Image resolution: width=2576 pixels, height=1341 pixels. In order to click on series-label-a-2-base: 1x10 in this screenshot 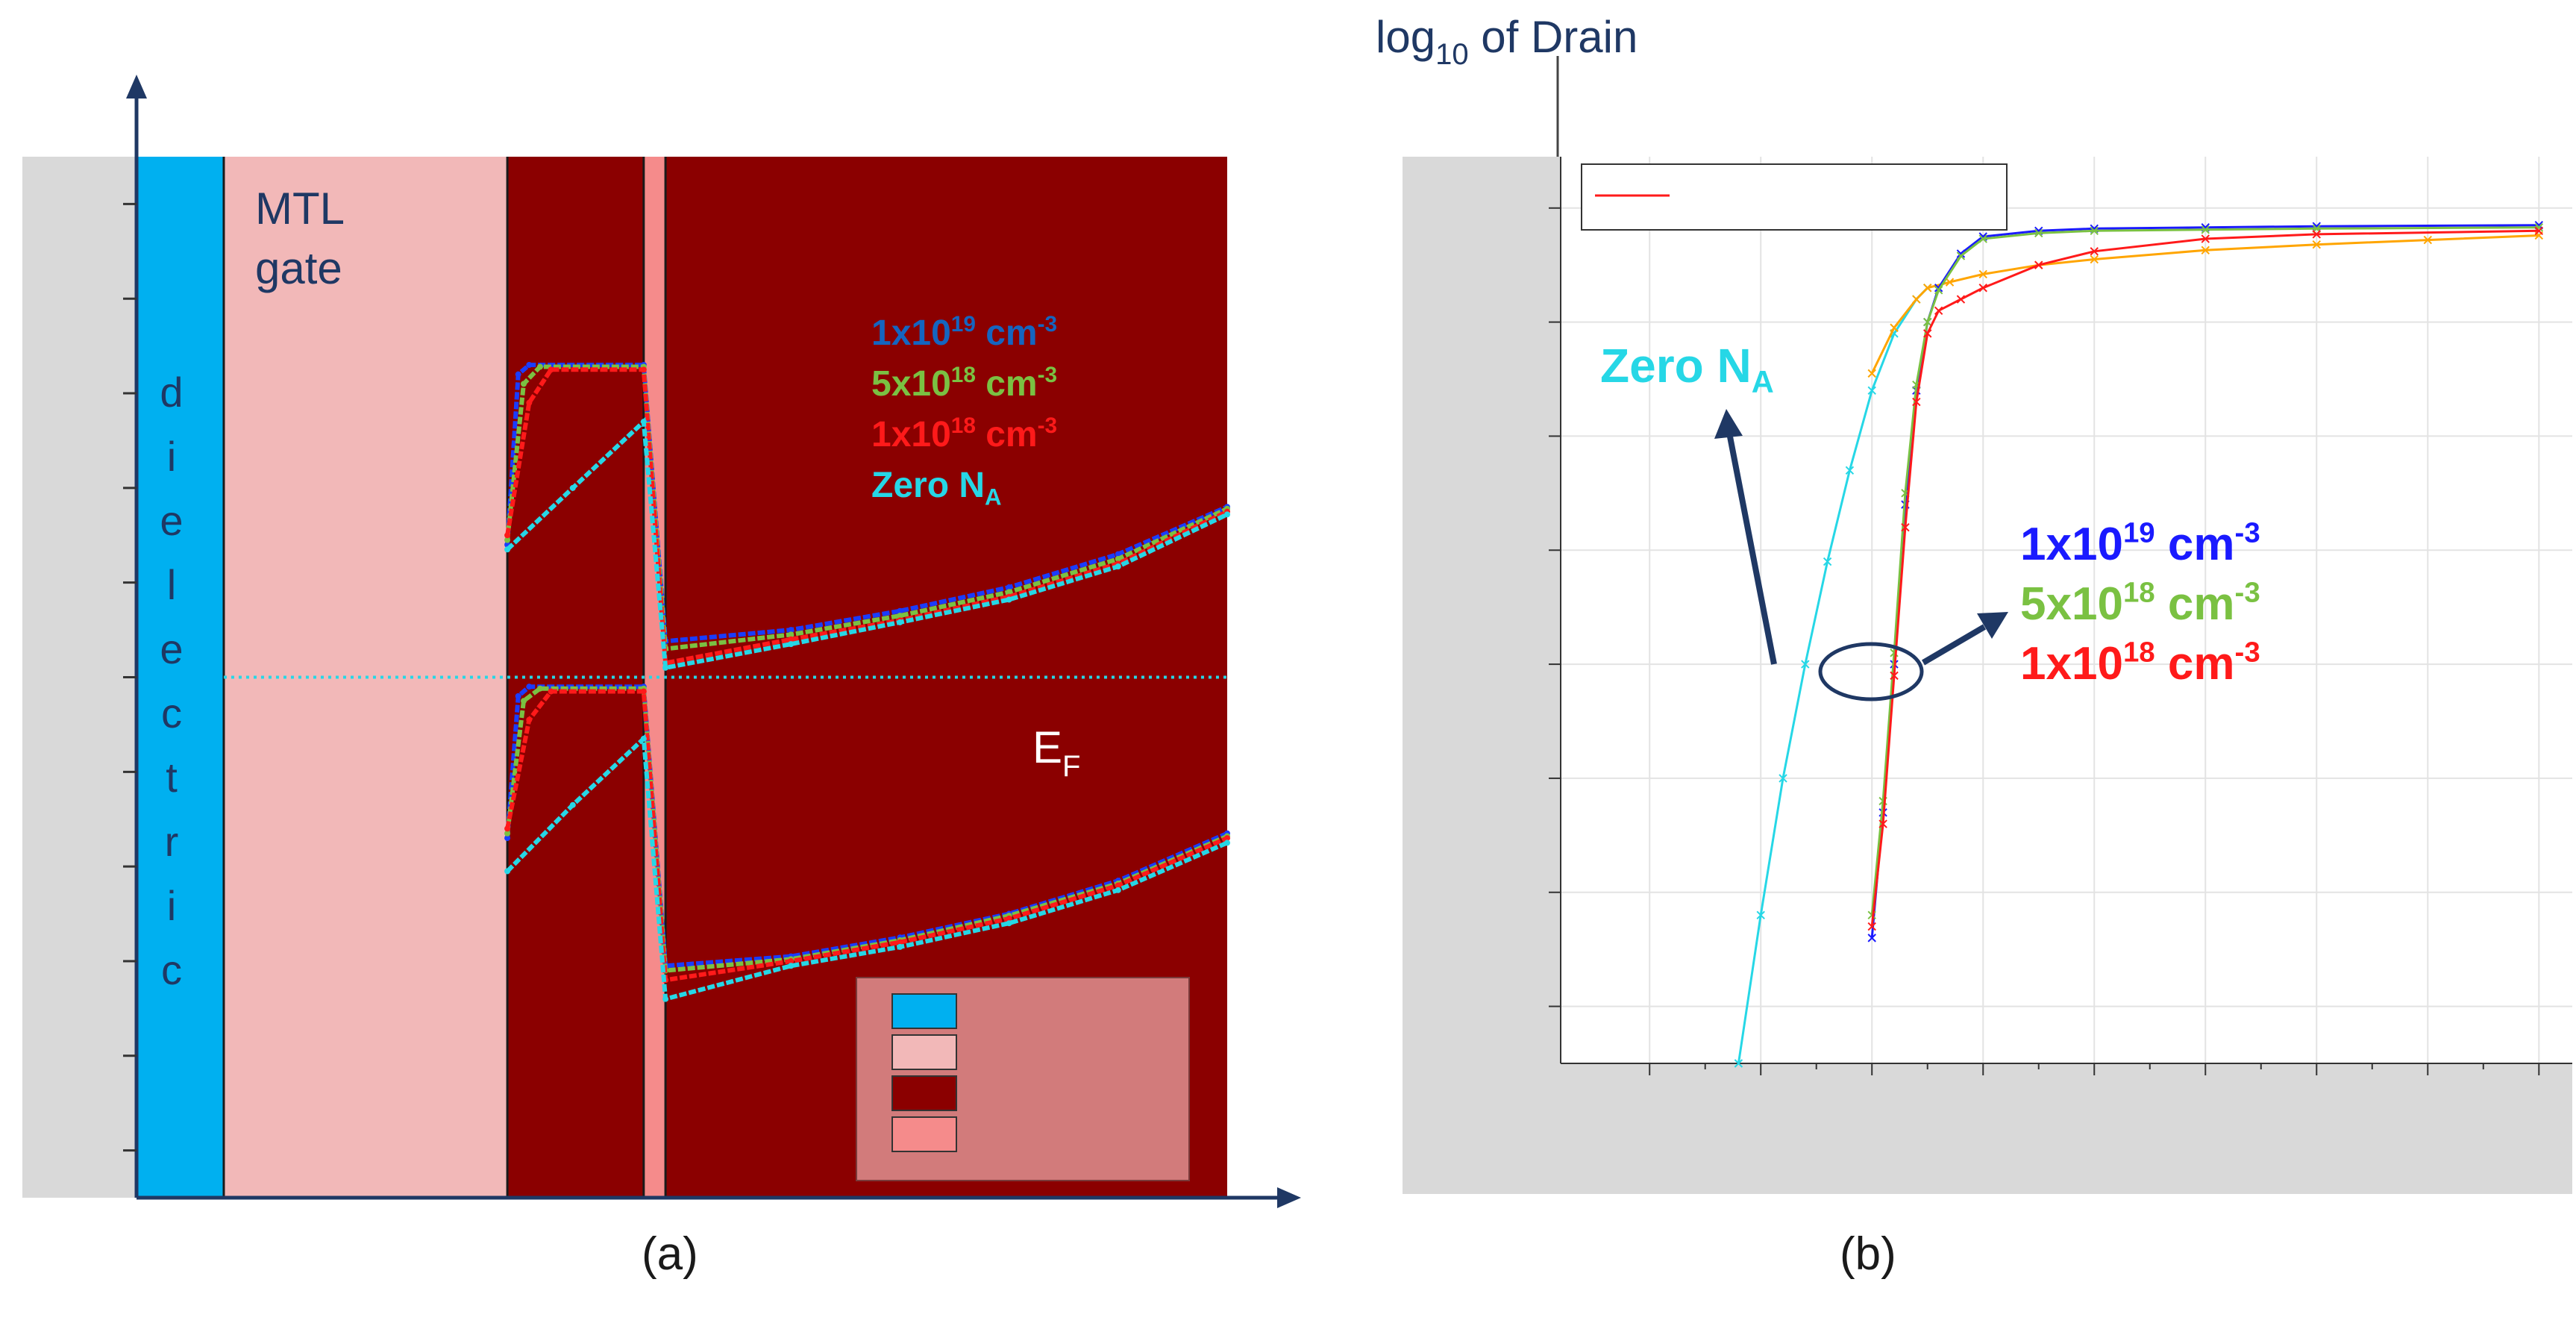, I will do `click(911, 434)`.